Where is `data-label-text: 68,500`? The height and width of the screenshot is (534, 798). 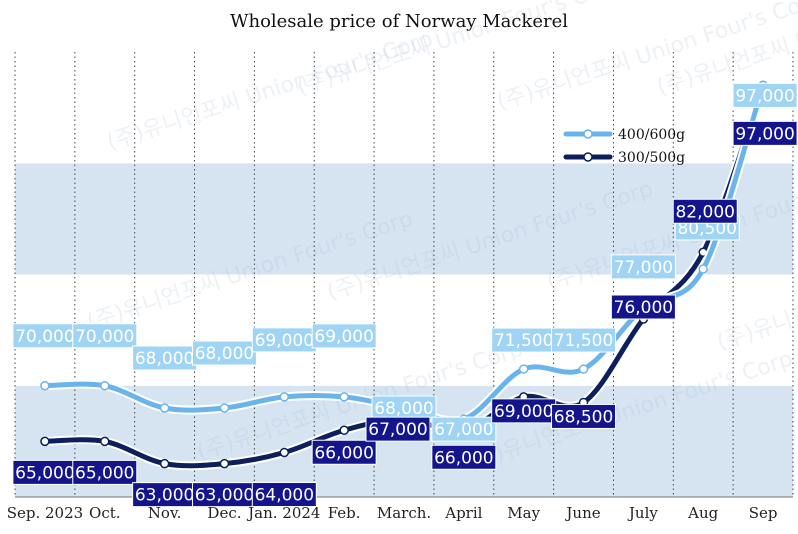
data-label-text: 68,500 is located at coordinates (583, 417).